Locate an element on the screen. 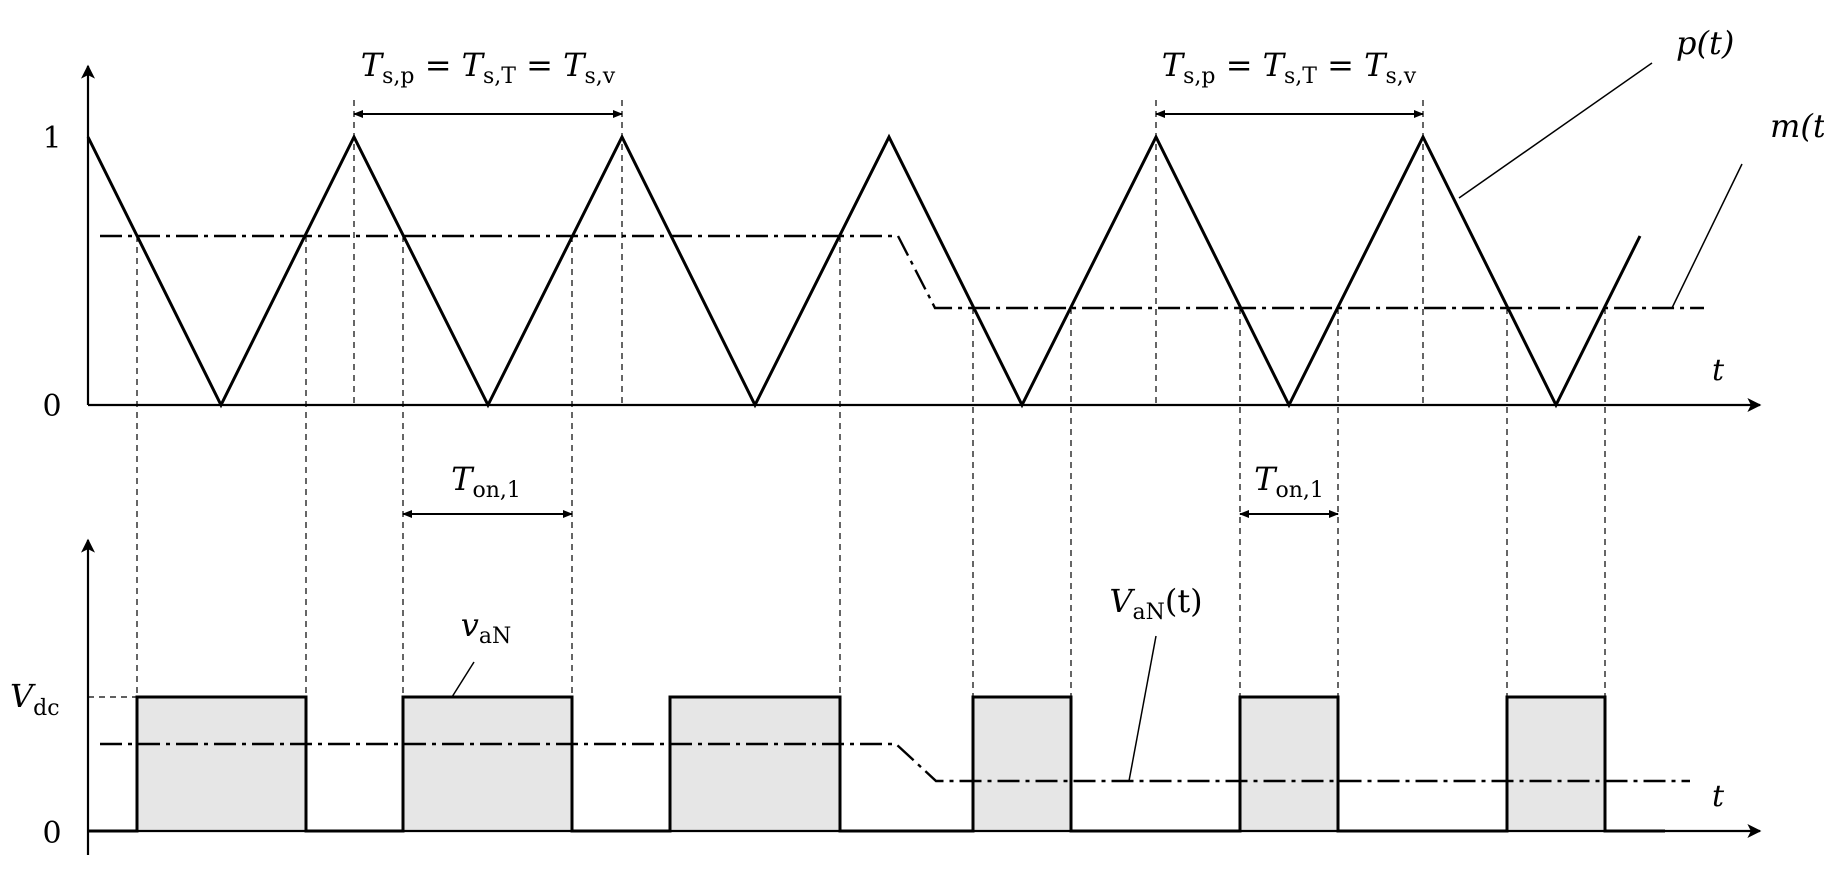 This screenshot has height=880, width=1824. modulation-label: m(t) is located at coordinates (1797, 126).